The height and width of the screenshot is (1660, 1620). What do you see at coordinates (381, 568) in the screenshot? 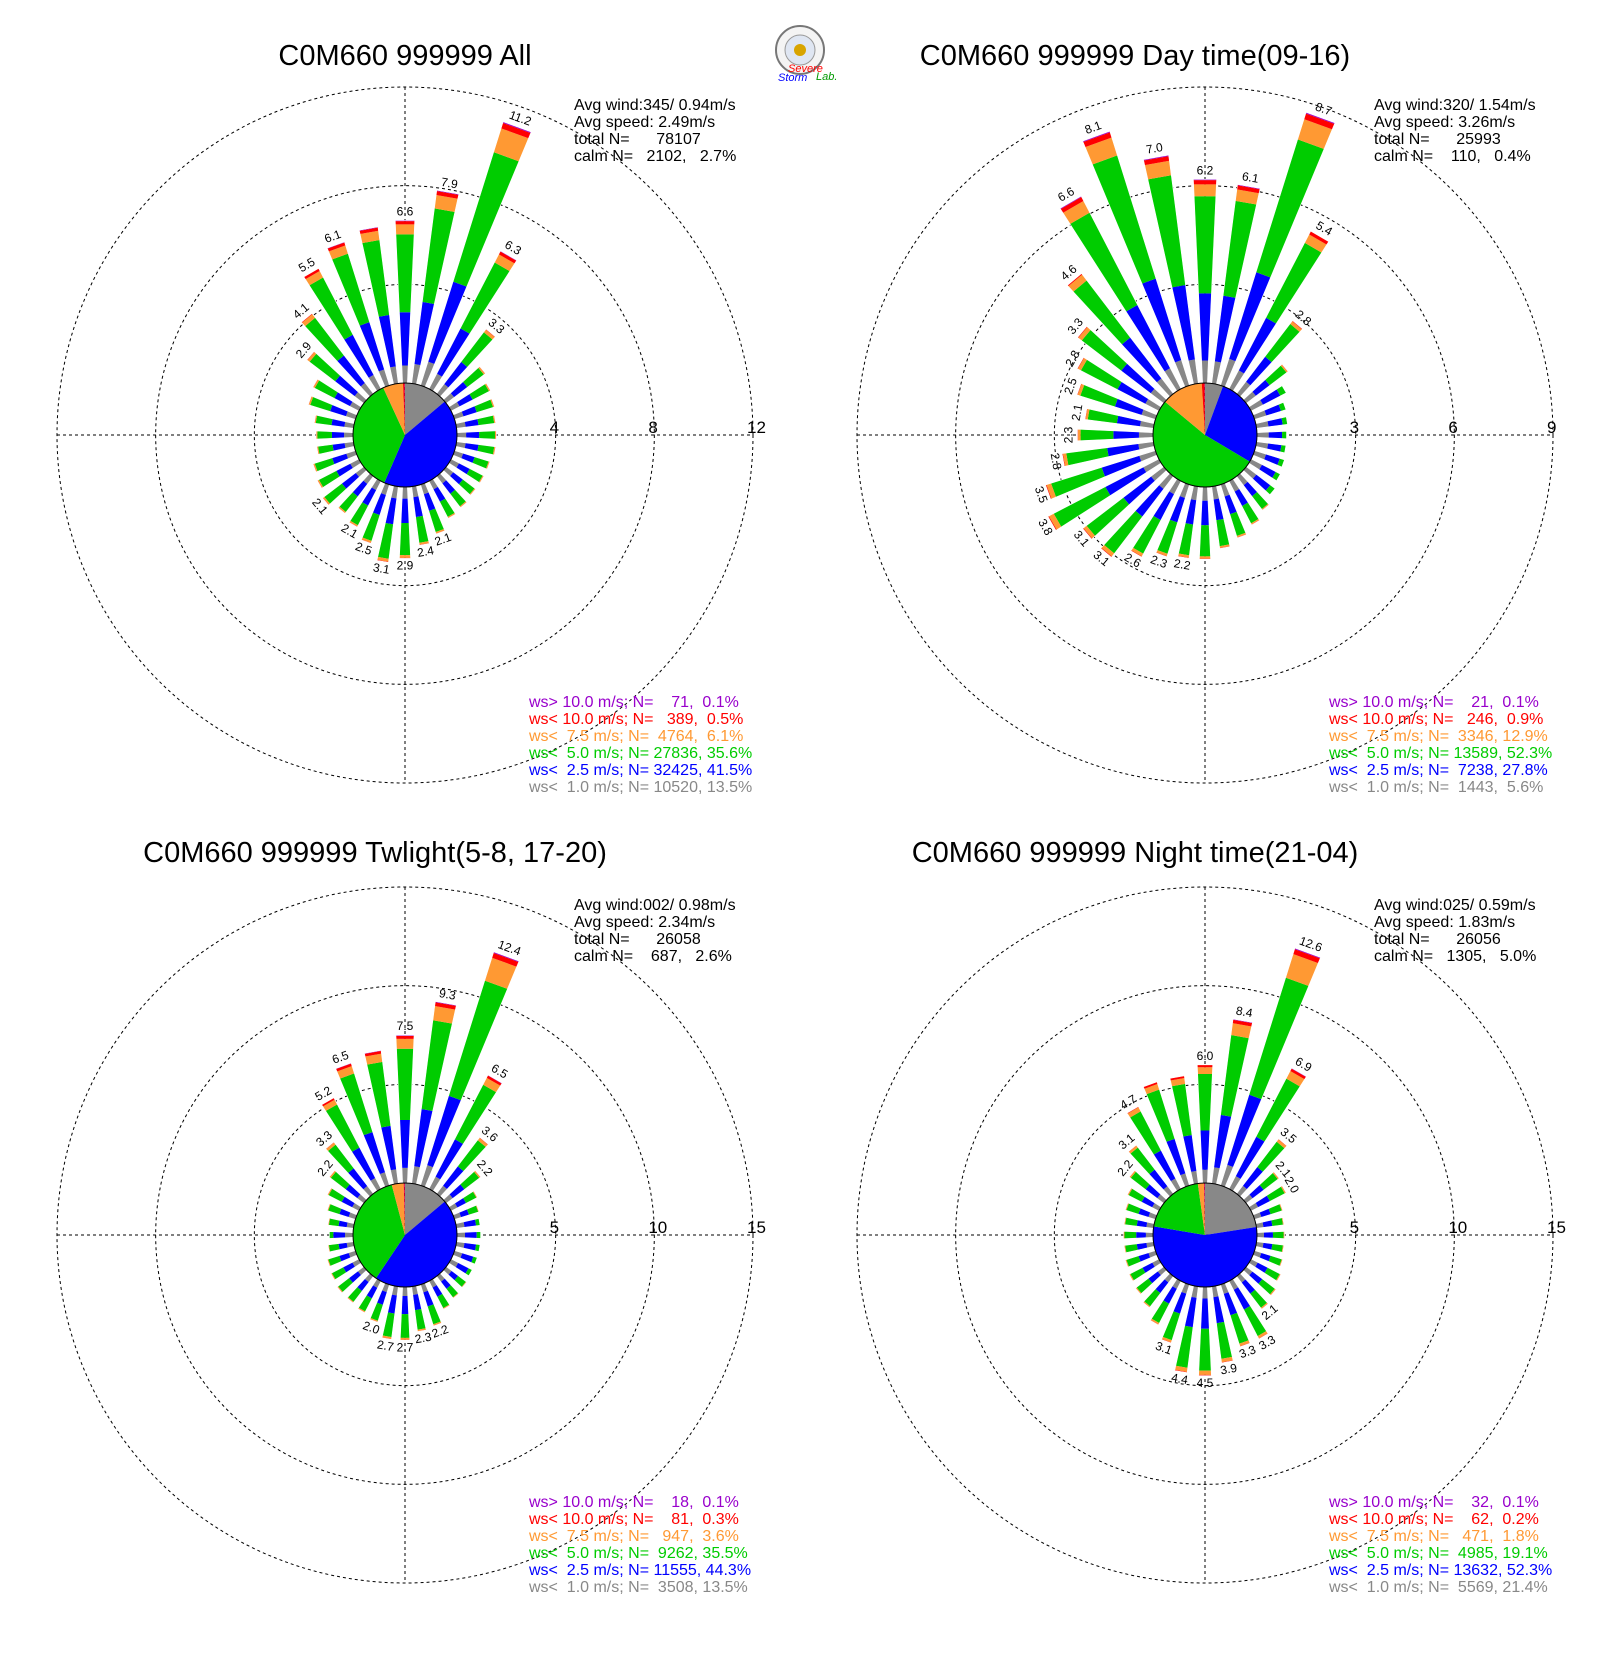
I see `sector-value-label: 3.1` at bounding box center [381, 568].